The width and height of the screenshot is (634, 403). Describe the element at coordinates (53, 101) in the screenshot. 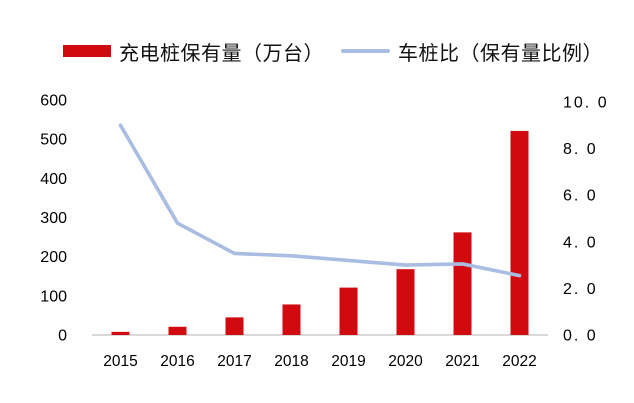

I see `y-axis-left-tick-label: 600` at that location.